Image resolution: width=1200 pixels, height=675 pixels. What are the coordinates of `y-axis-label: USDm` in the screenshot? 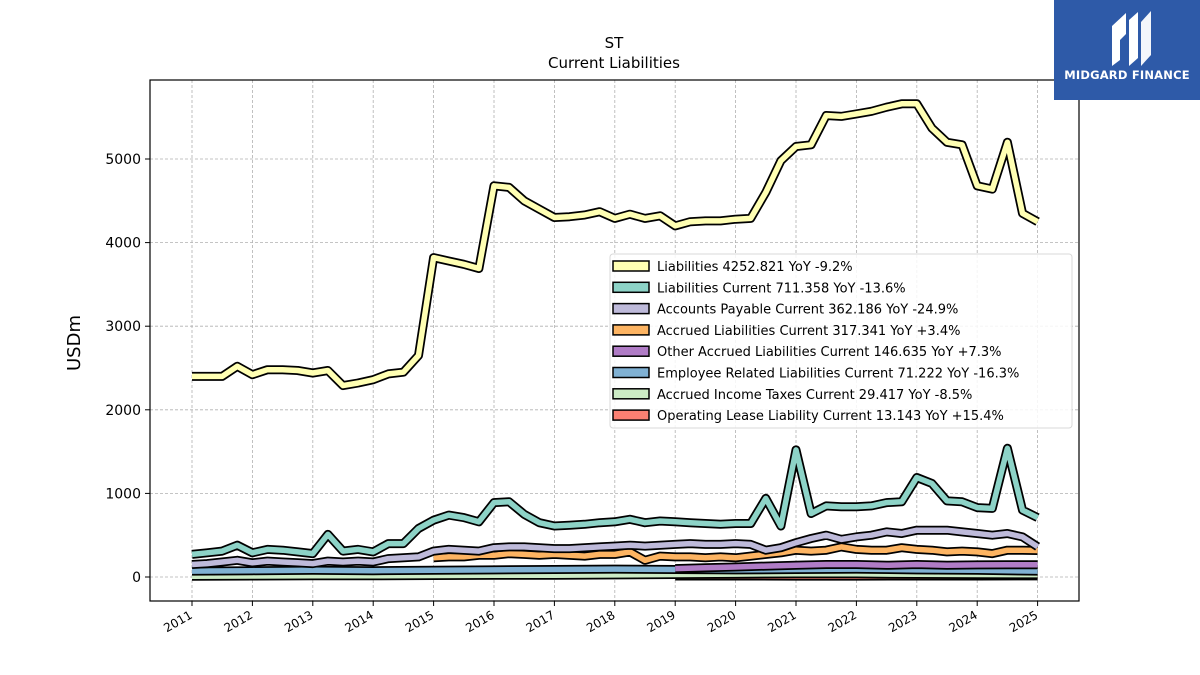 It's located at (74, 343).